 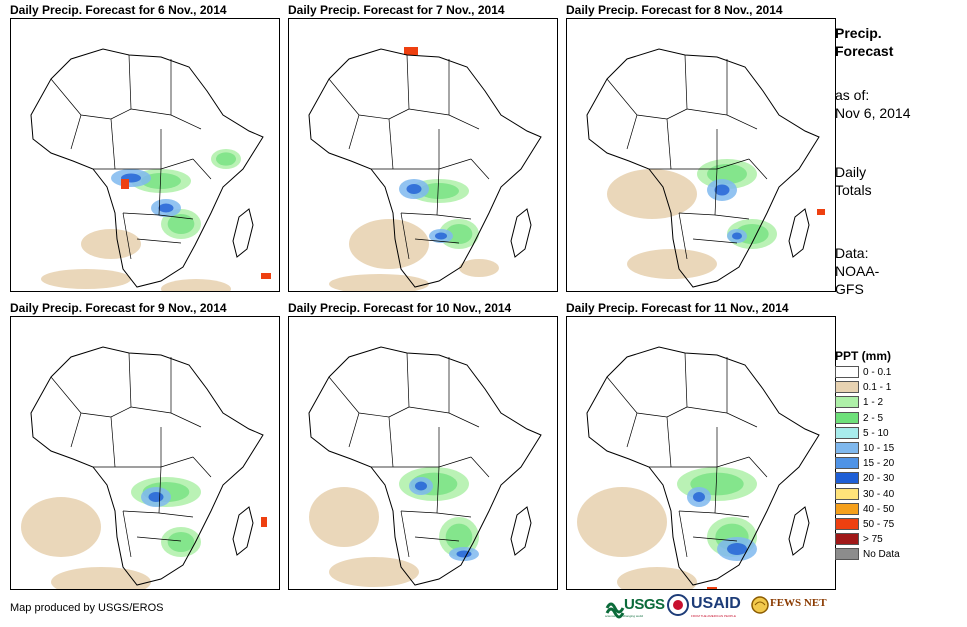 I want to click on legend-label: 15 - 20, so click(x=879, y=464).